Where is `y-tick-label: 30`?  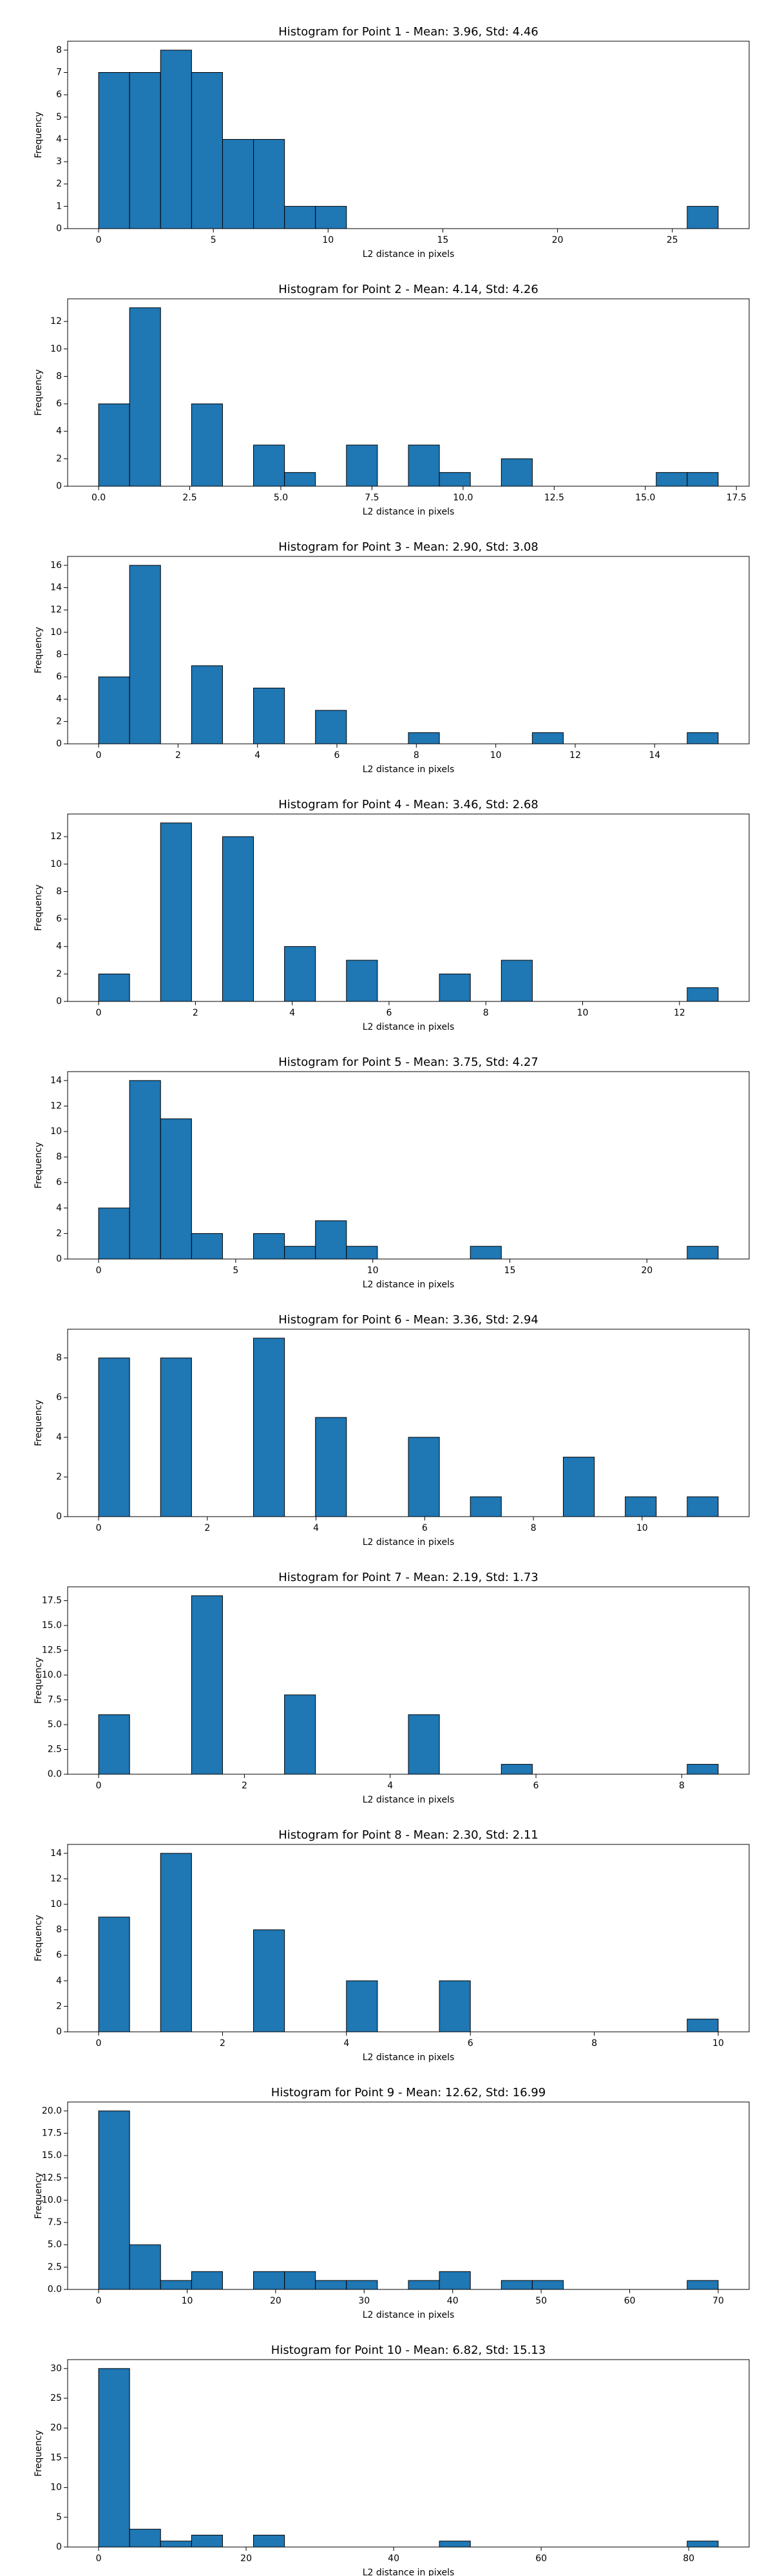 y-tick-label: 30 is located at coordinates (56, 2368).